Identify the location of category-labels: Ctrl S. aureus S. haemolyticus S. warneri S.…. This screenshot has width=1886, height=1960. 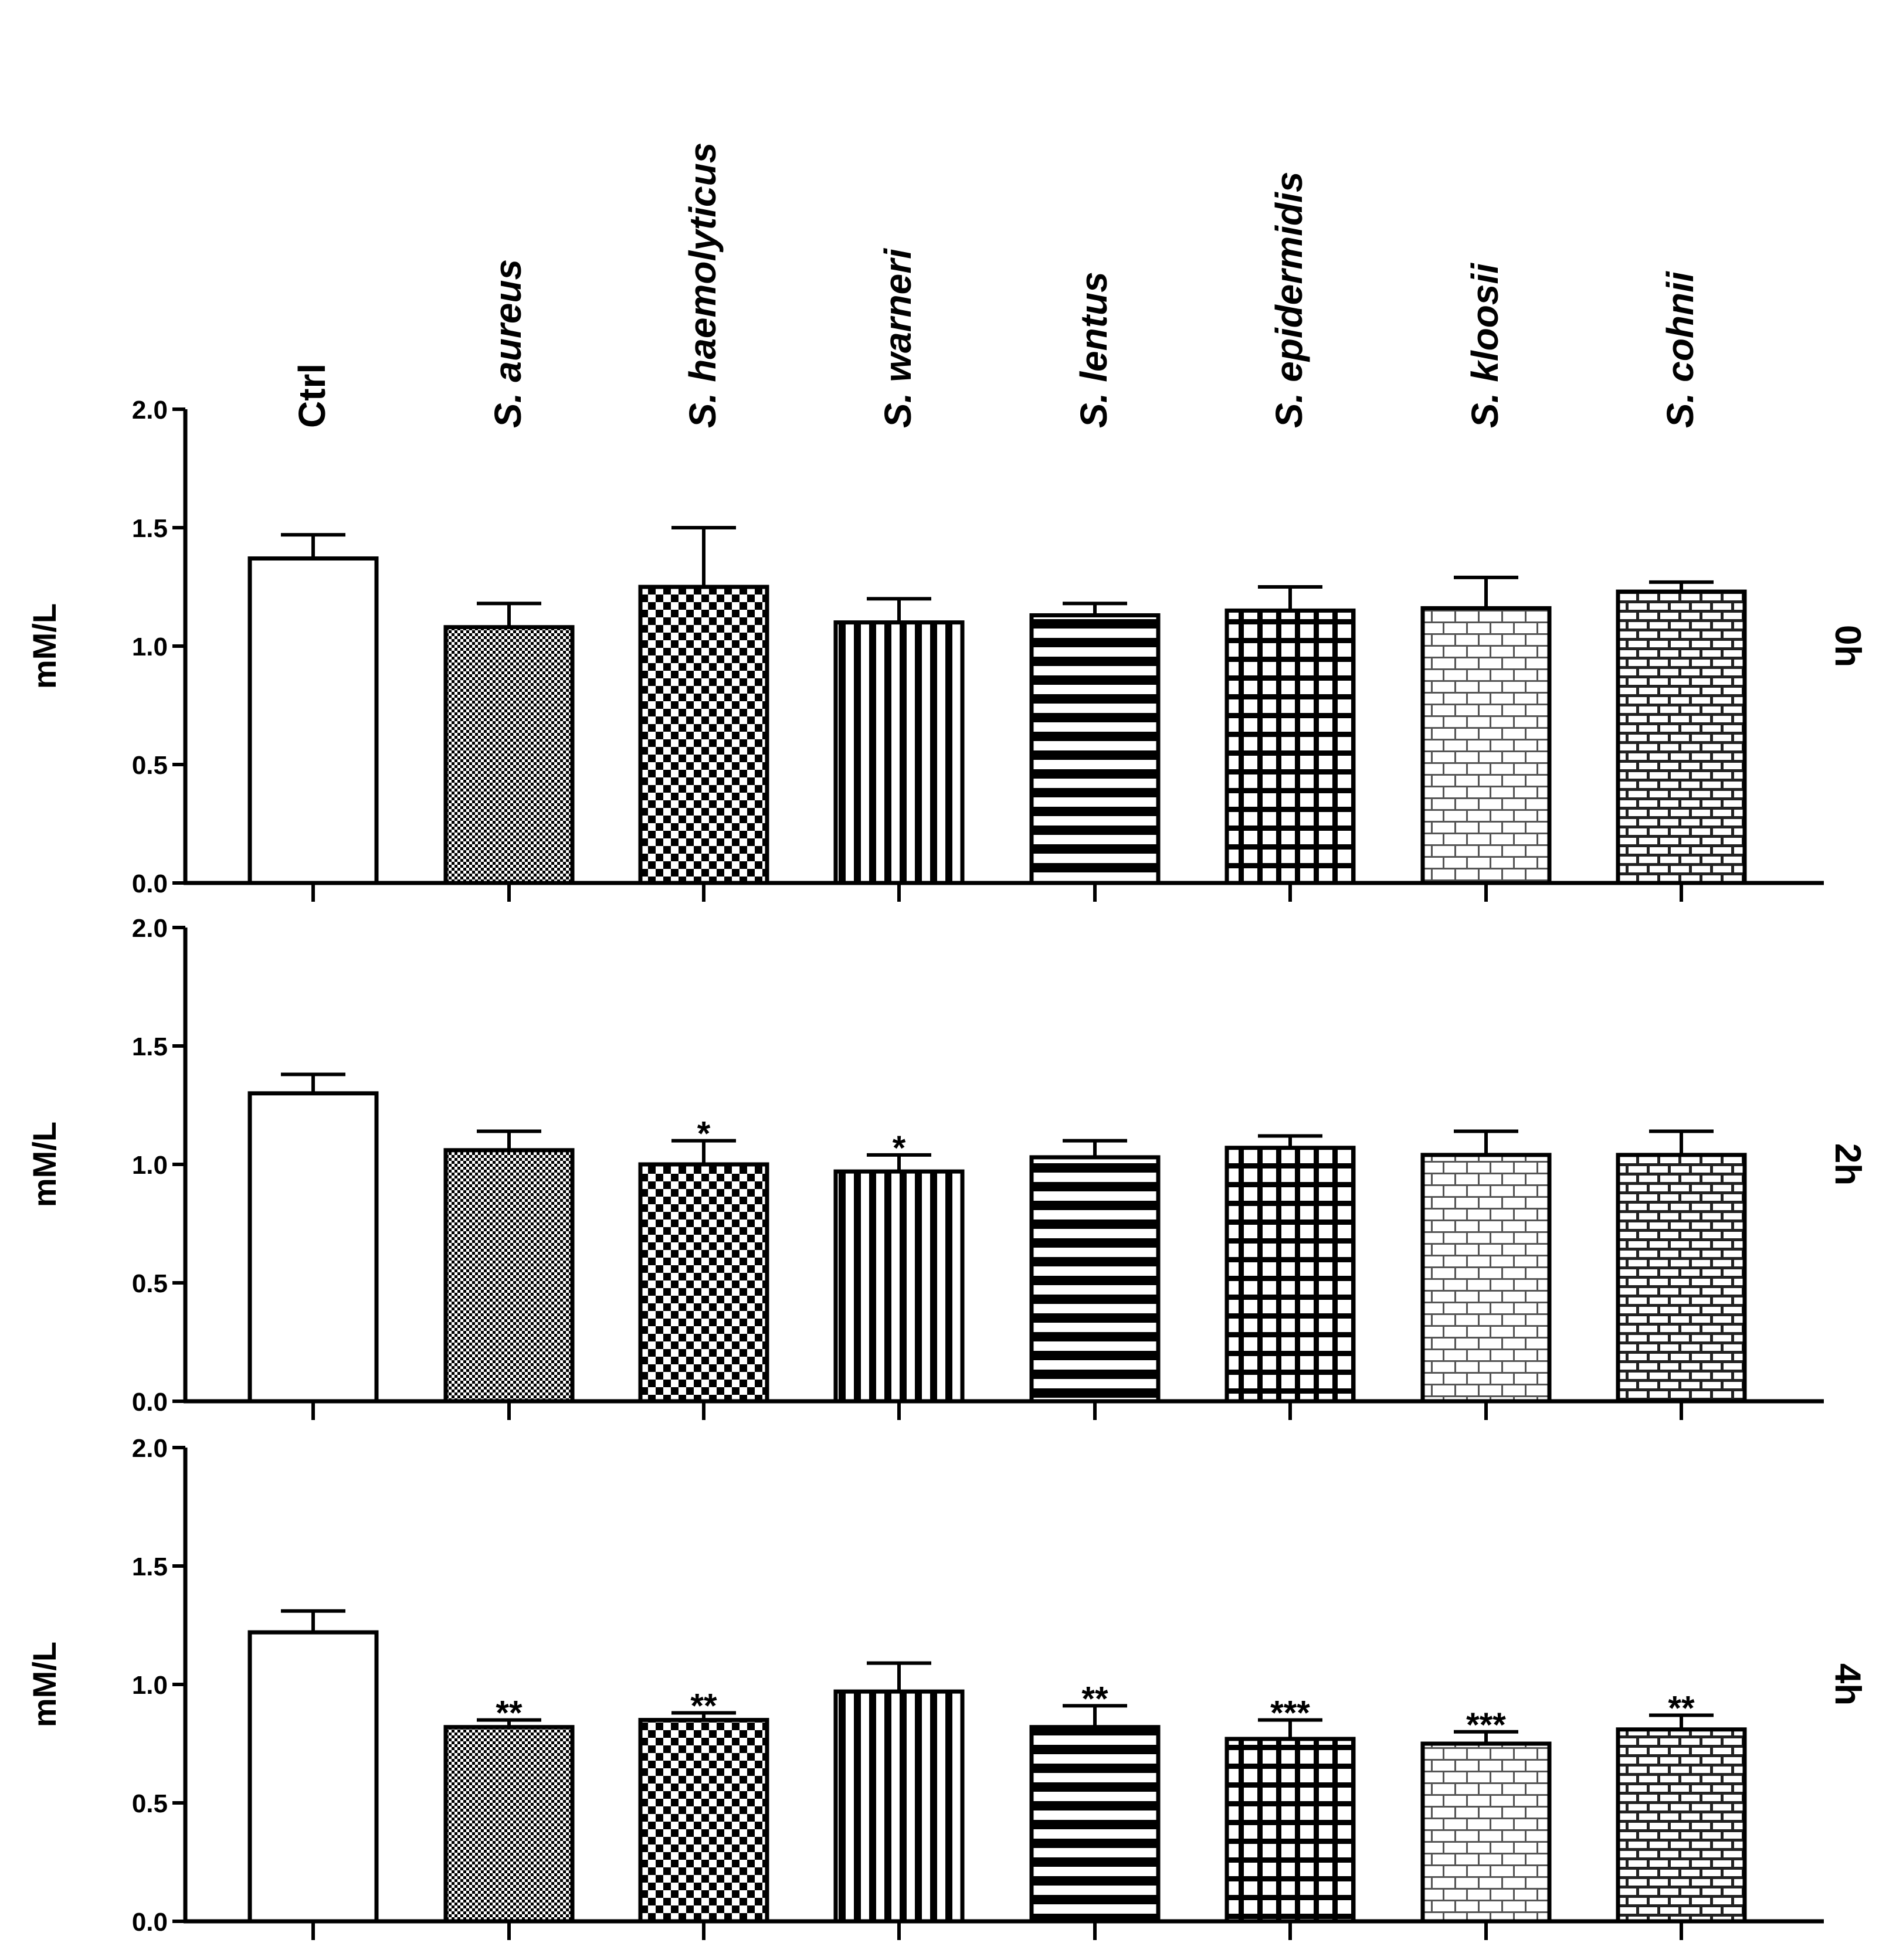
(996, 285).